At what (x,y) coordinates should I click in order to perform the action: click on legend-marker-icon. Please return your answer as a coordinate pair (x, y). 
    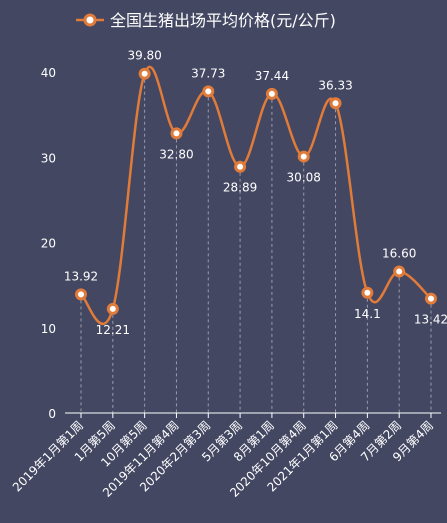
    Looking at the image, I should click on (90, 20).